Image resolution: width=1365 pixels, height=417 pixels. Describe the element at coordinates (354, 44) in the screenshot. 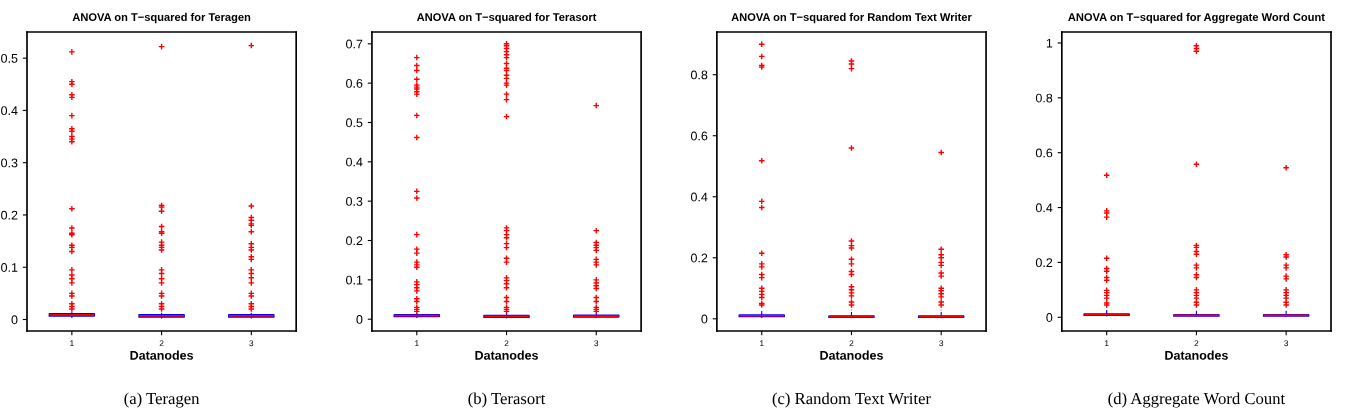

I see `y-tick-label: 0.7` at that location.